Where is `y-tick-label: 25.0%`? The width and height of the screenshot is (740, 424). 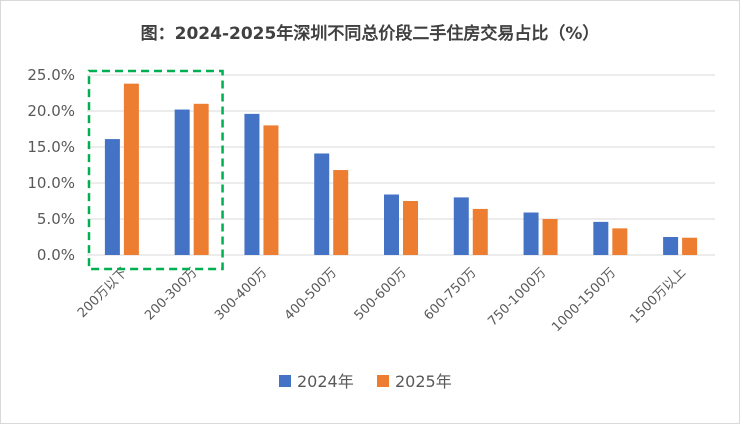
y-tick-label: 25.0% is located at coordinates (51, 75).